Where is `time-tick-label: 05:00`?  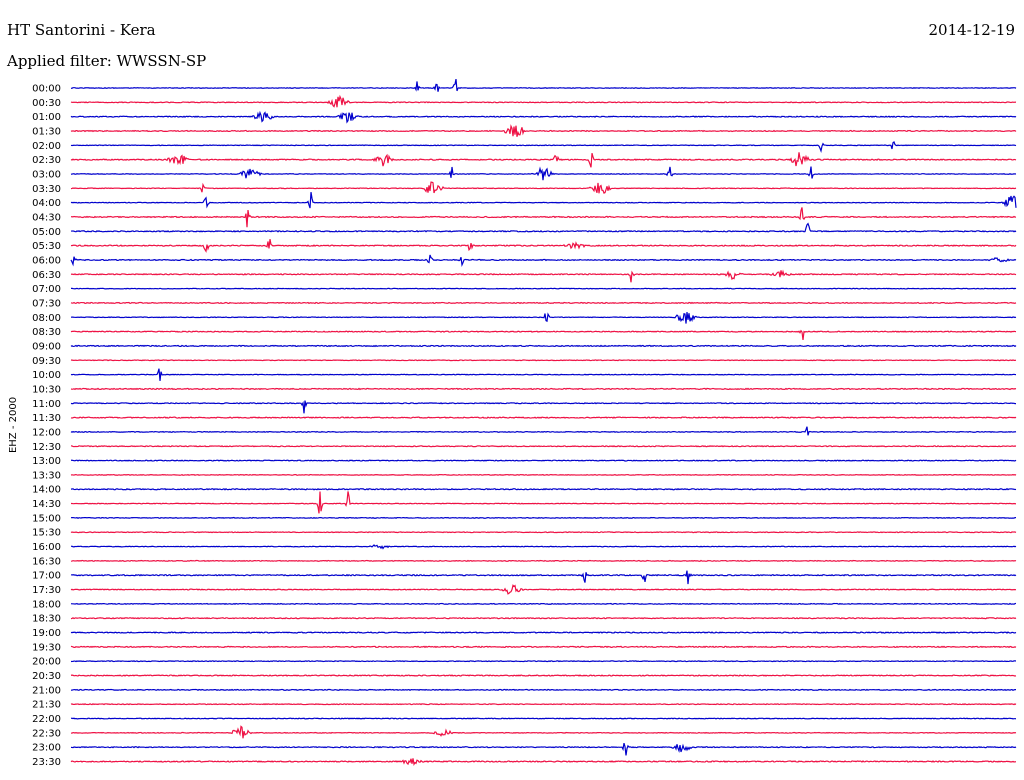
time-tick-label: 05:00 is located at coordinates (46, 232).